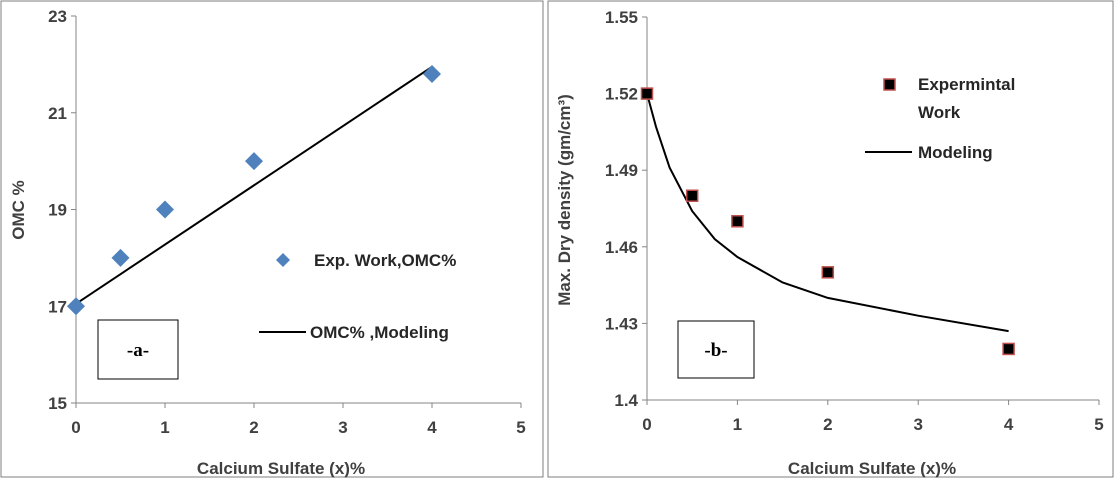  I want to click on chart-a-panel-tag: -a-, so click(138, 349).